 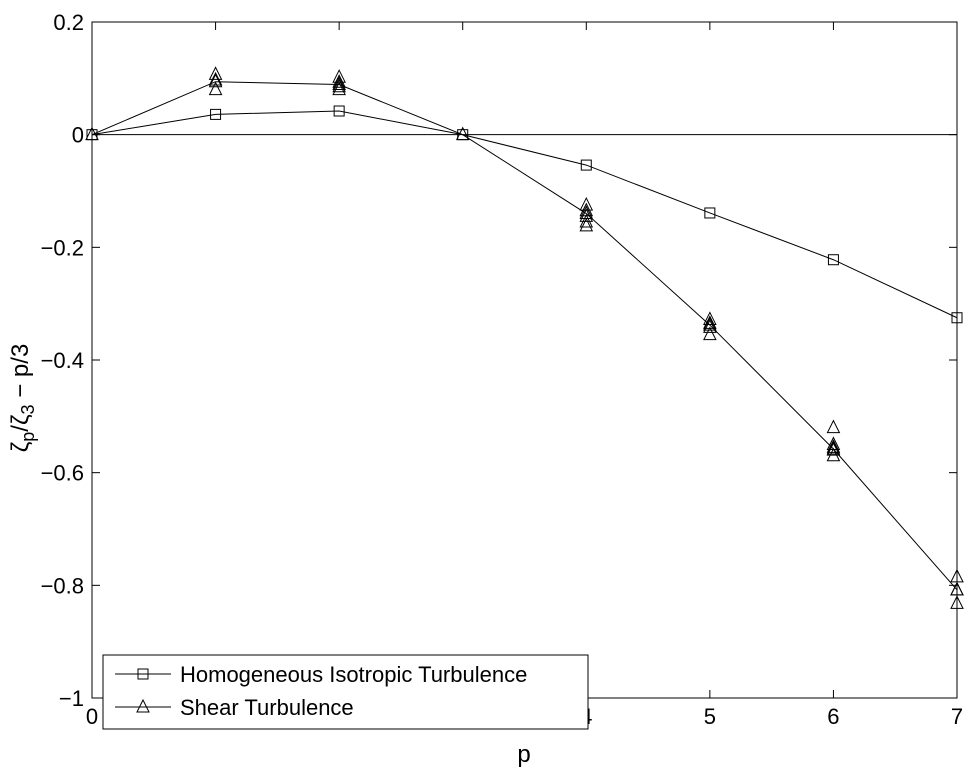 I want to click on legend-box, so click(x=345, y=692).